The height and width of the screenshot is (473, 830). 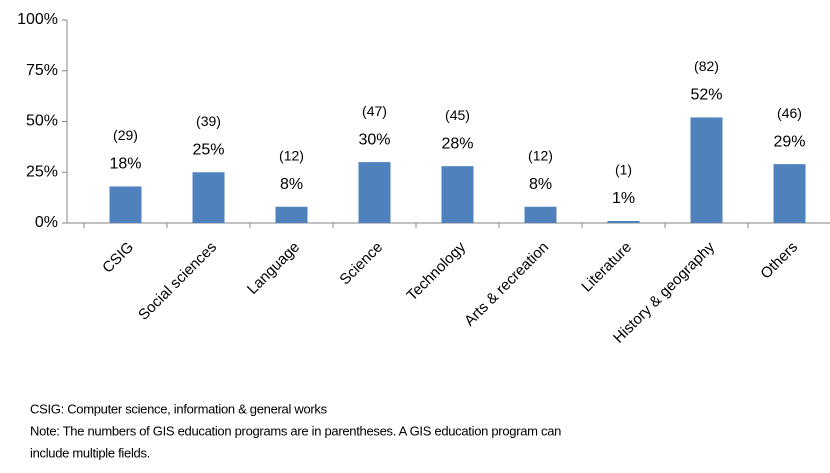 I want to click on x-tick-label: Science, so click(x=361, y=264).